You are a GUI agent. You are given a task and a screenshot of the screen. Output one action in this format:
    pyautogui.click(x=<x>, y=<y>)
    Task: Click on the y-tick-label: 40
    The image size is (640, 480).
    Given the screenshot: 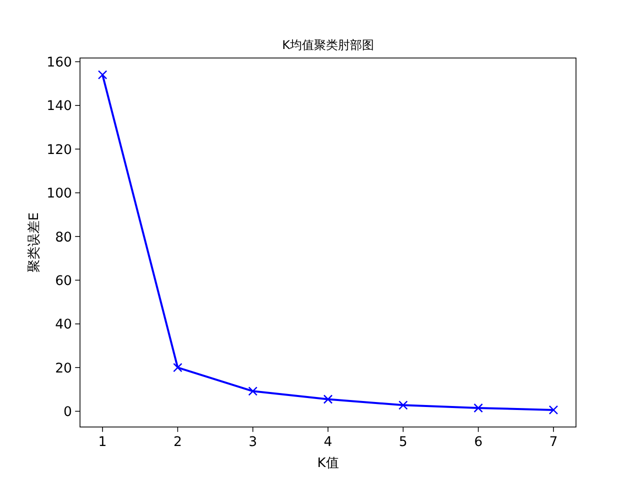 What is the action you would take?
    pyautogui.click(x=63, y=325)
    